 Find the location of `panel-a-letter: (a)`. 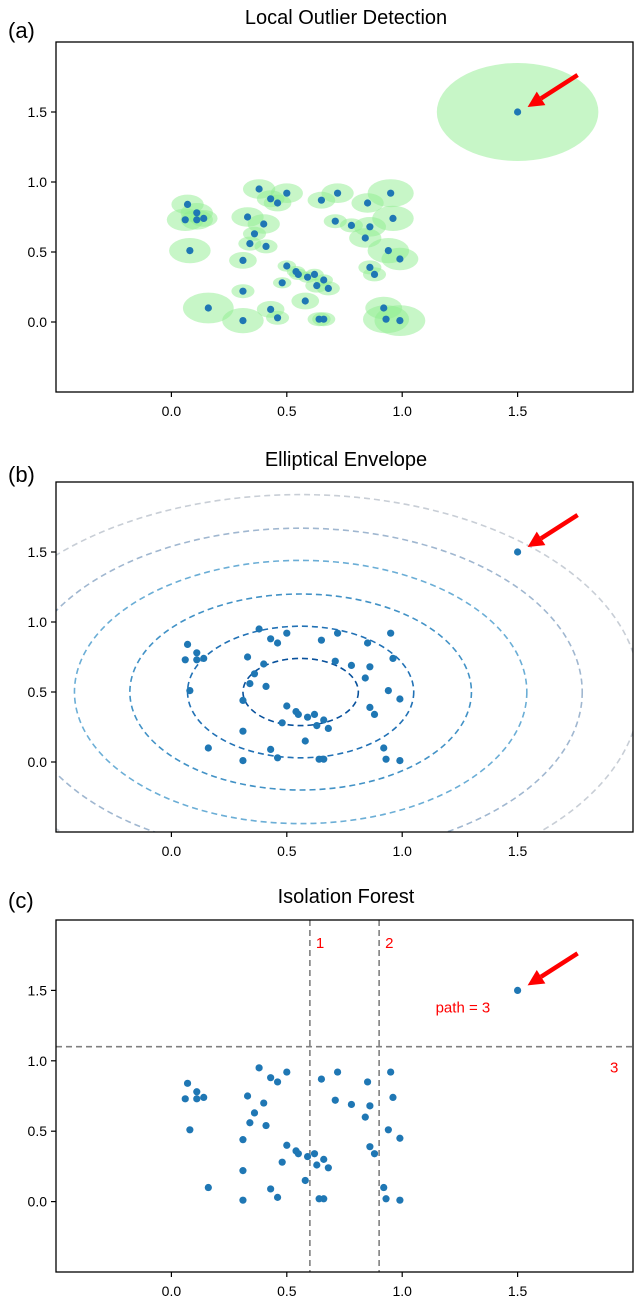

panel-a-letter: (a) is located at coordinates (21, 30).